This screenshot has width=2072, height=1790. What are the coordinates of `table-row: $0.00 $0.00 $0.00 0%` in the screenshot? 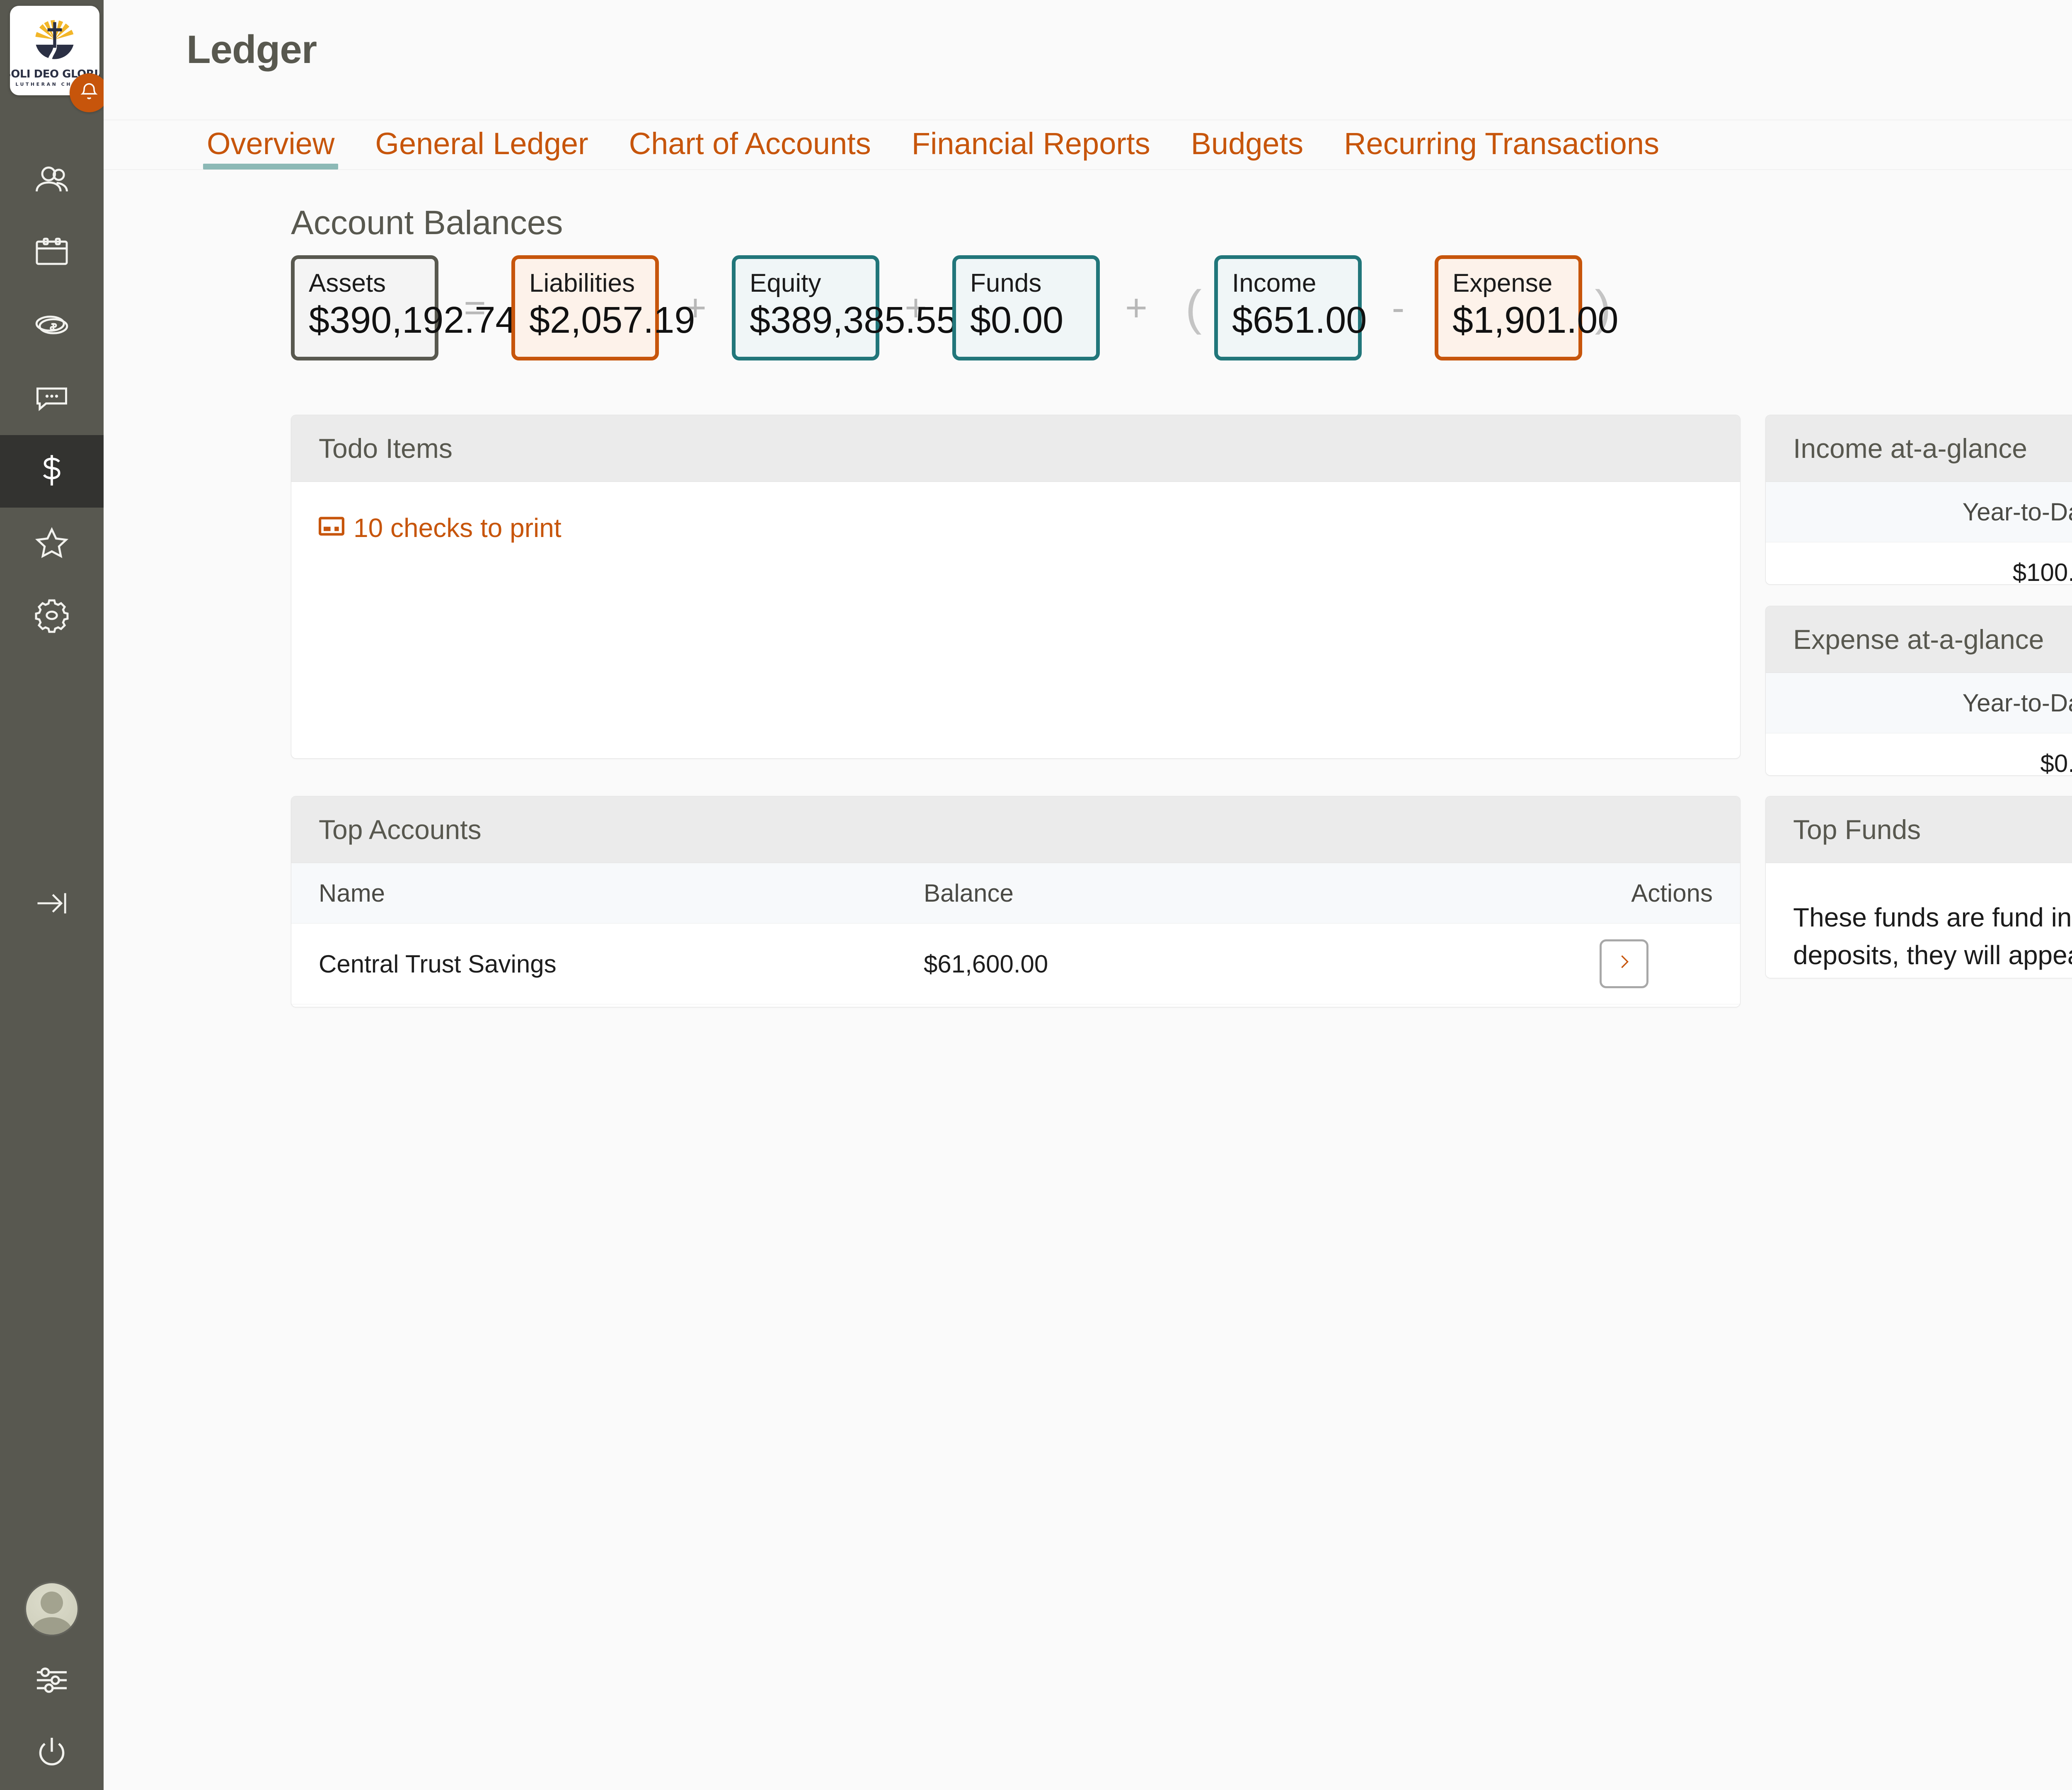 It's located at (1919, 754).